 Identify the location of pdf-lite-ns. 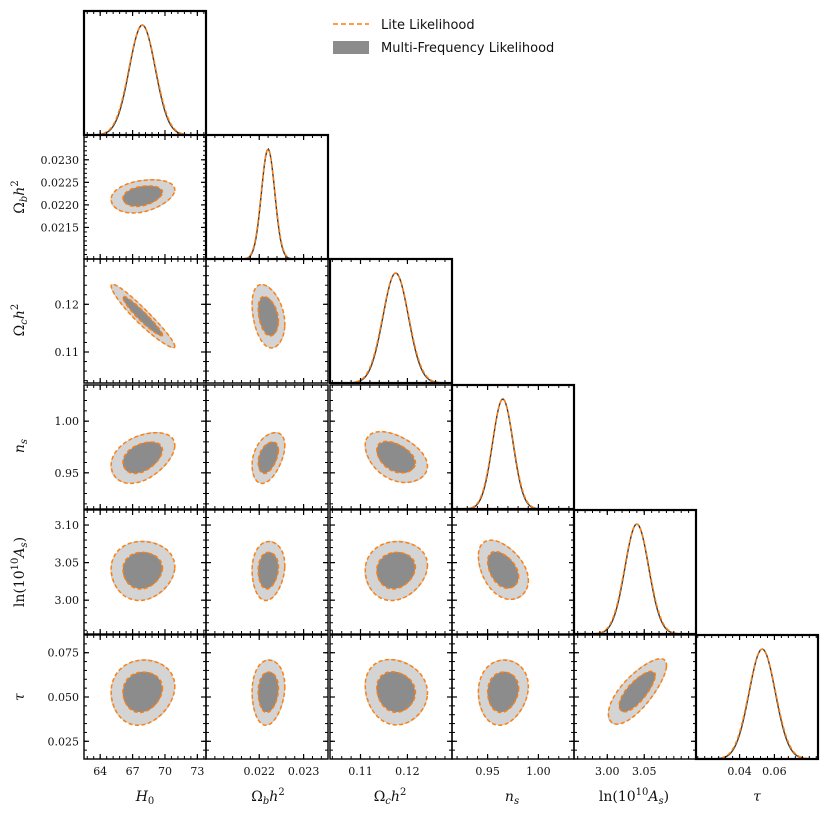
(513, 453).